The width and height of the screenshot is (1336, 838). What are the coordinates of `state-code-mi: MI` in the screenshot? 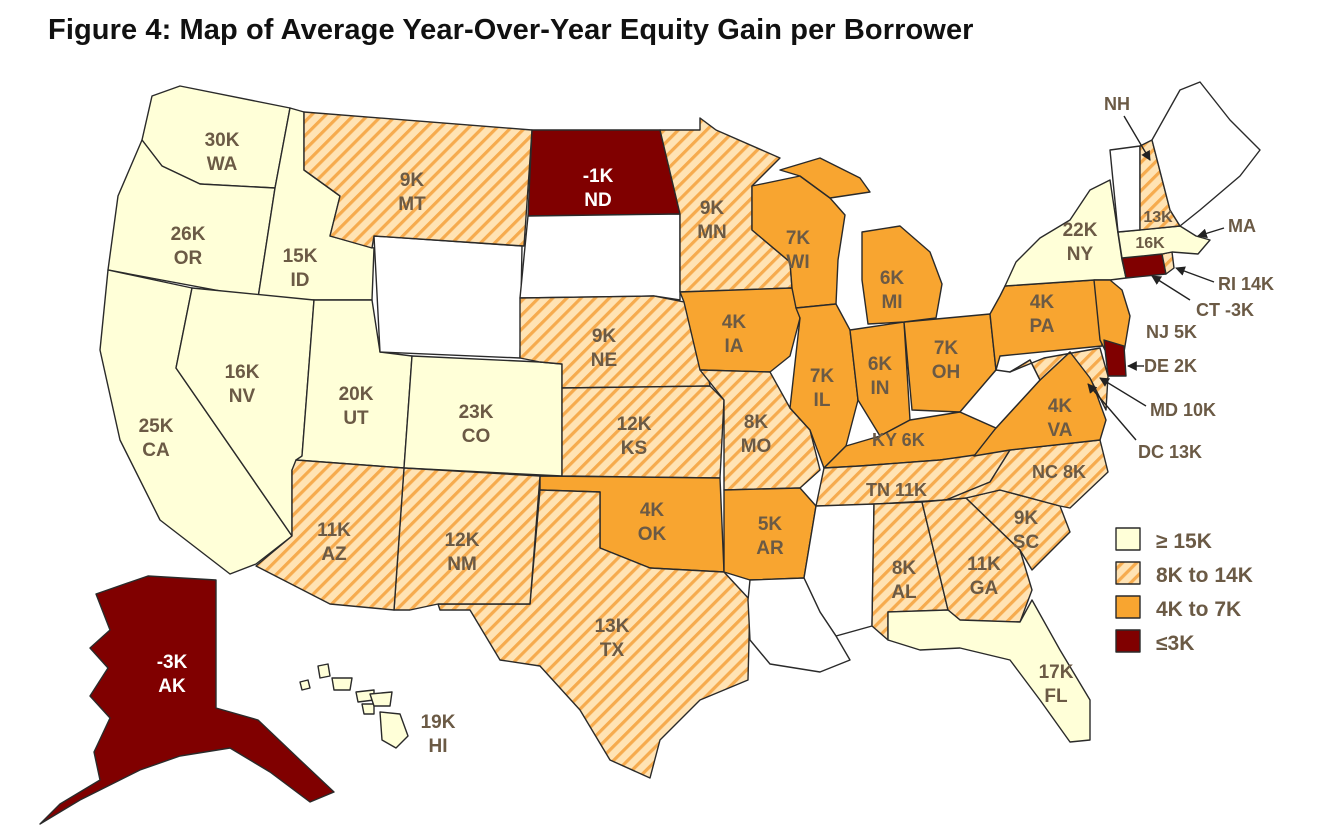 It's located at (891, 302).